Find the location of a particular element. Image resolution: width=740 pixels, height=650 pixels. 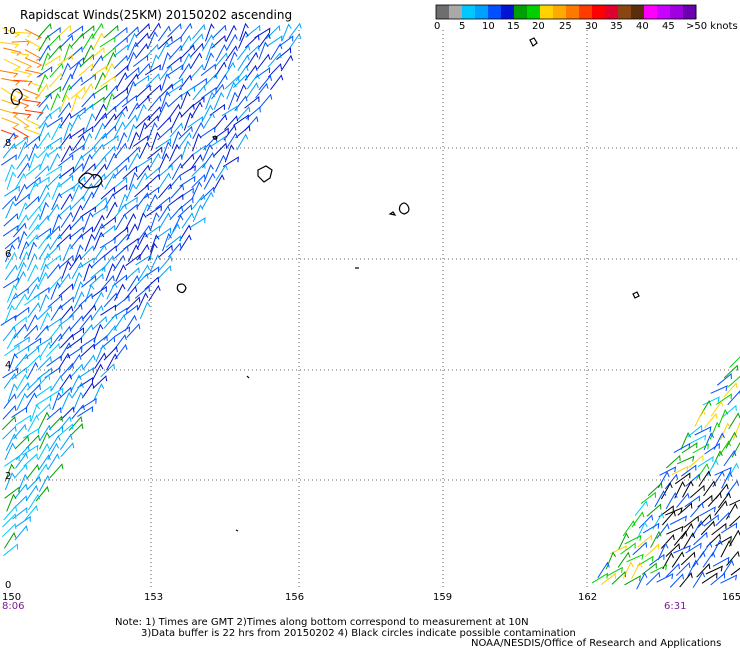

map-title: Rapidscat Winds(25KM) 20150202 ascending is located at coordinates (156, 15).